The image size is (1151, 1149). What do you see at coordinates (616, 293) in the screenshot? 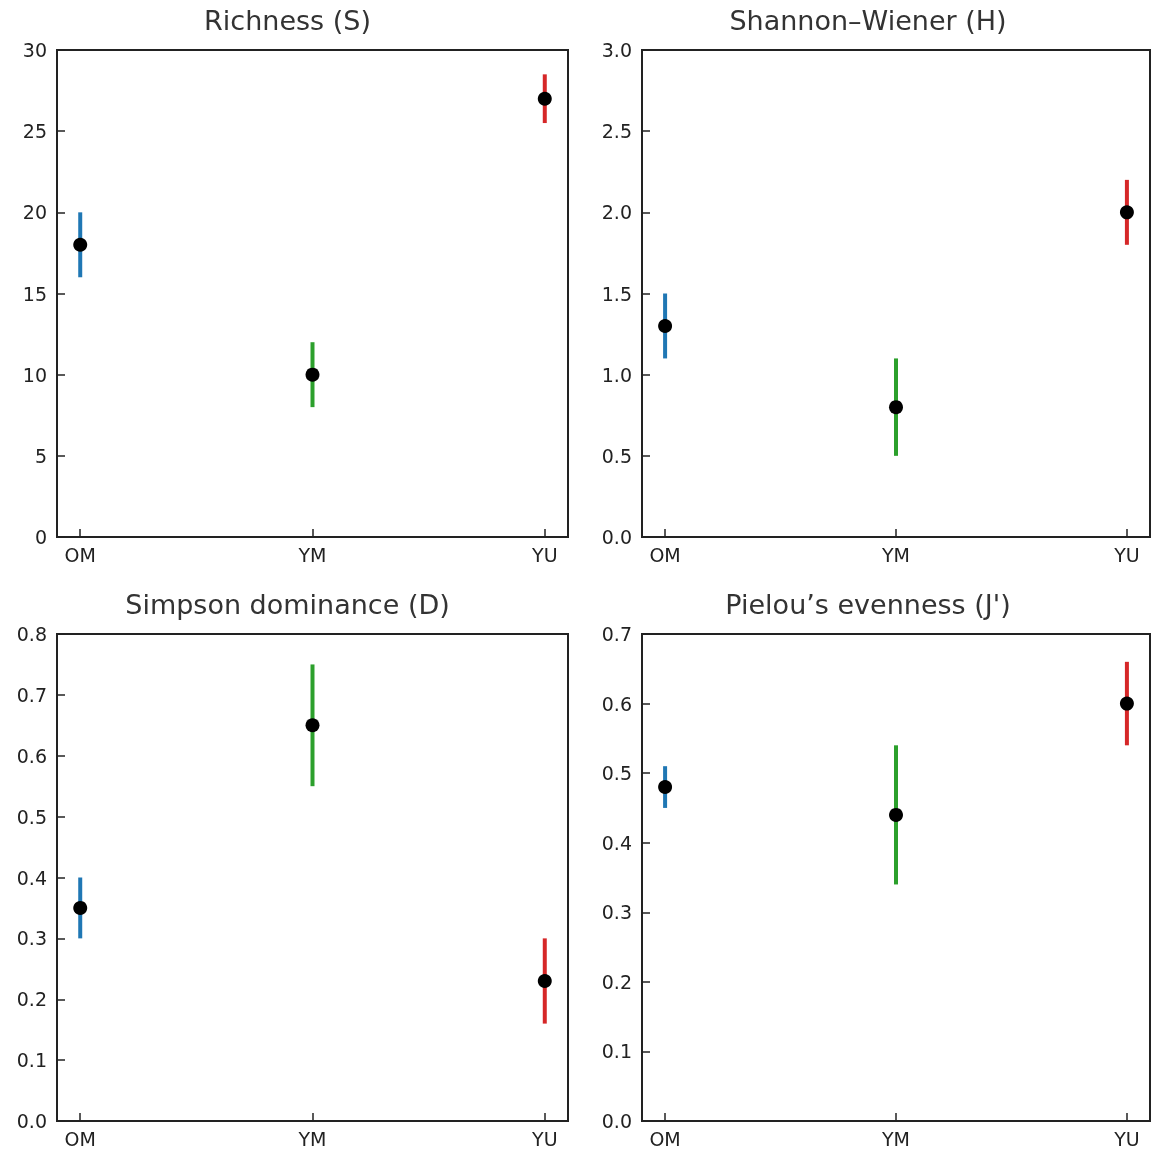
I see `y-tick-label: 1.5` at bounding box center [616, 293].